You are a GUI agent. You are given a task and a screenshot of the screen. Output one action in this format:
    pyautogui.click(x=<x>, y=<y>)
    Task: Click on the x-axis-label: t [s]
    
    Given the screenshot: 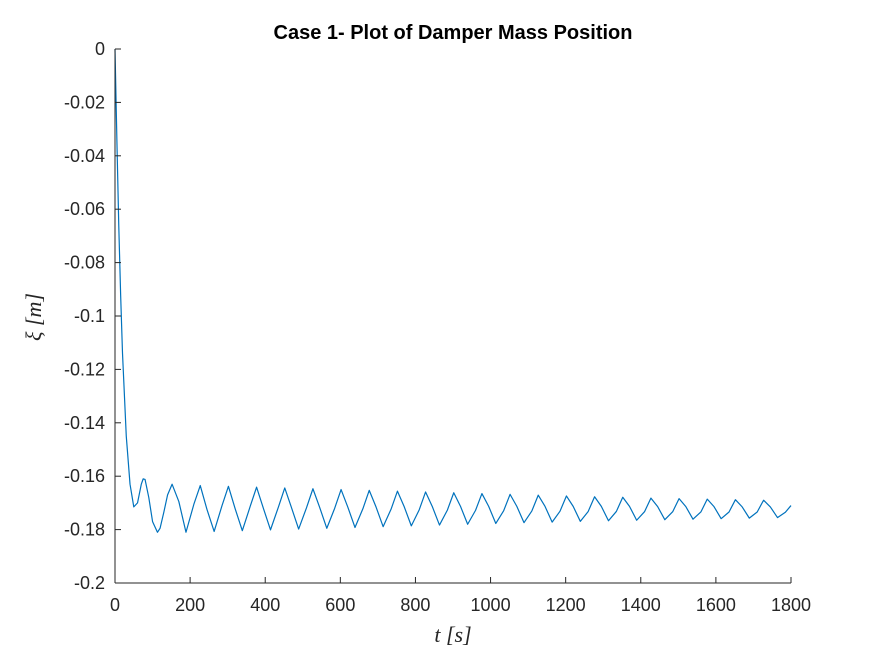 What is the action you would take?
    pyautogui.click(x=452, y=634)
    